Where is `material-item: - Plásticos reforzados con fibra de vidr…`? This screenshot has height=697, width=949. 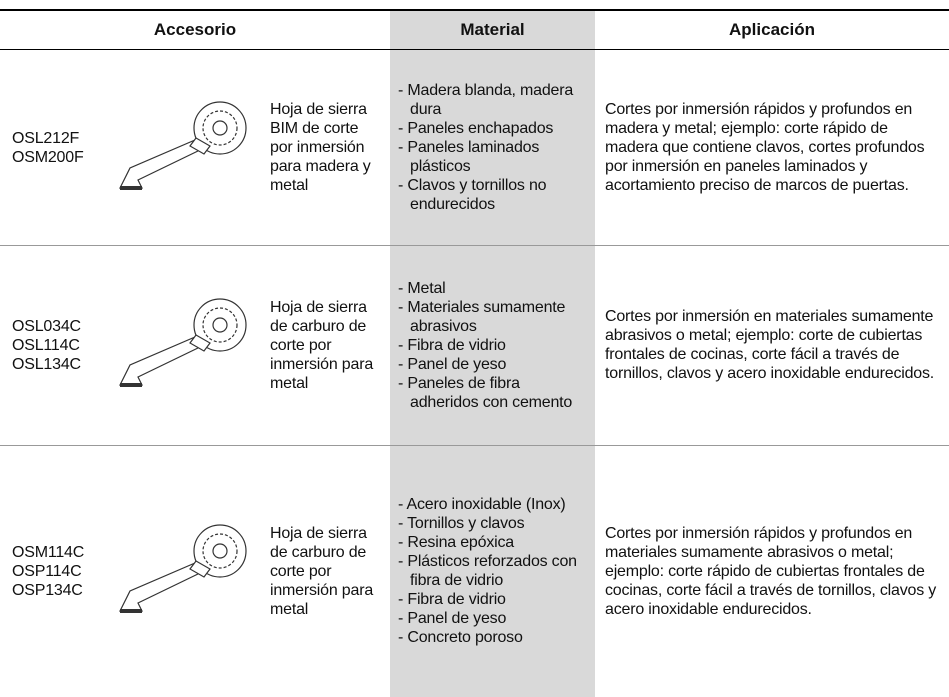 material-item: - Plásticos reforzados con fibra de vidr… is located at coordinates (487, 571).